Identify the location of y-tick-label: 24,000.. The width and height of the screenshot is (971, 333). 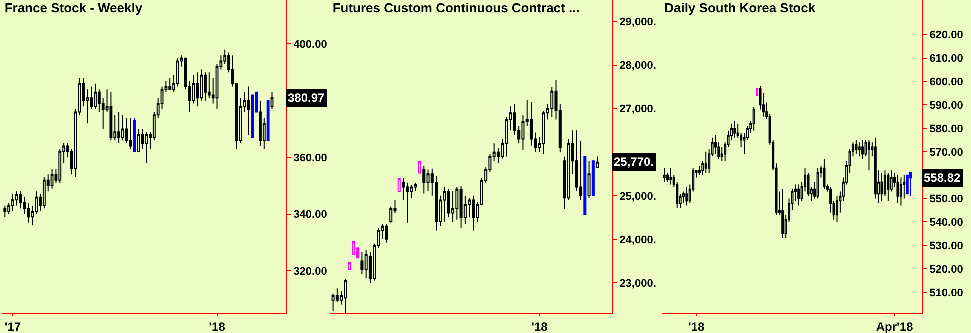
(638, 240).